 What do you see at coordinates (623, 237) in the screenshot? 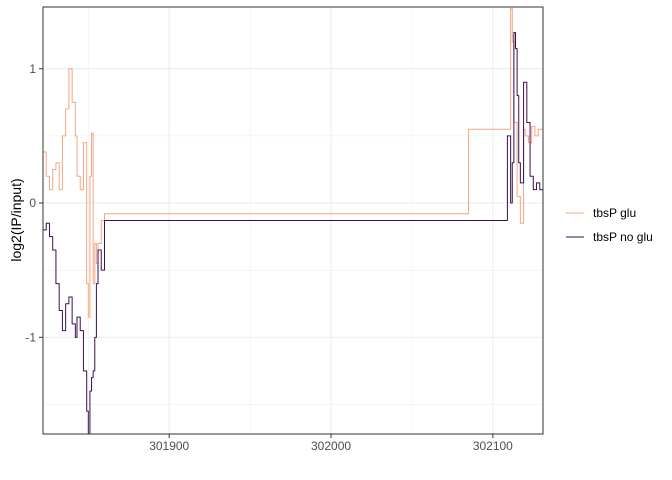
I see `legend-label-tbsp-no-glu: tbsP no glu` at bounding box center [623, 237].